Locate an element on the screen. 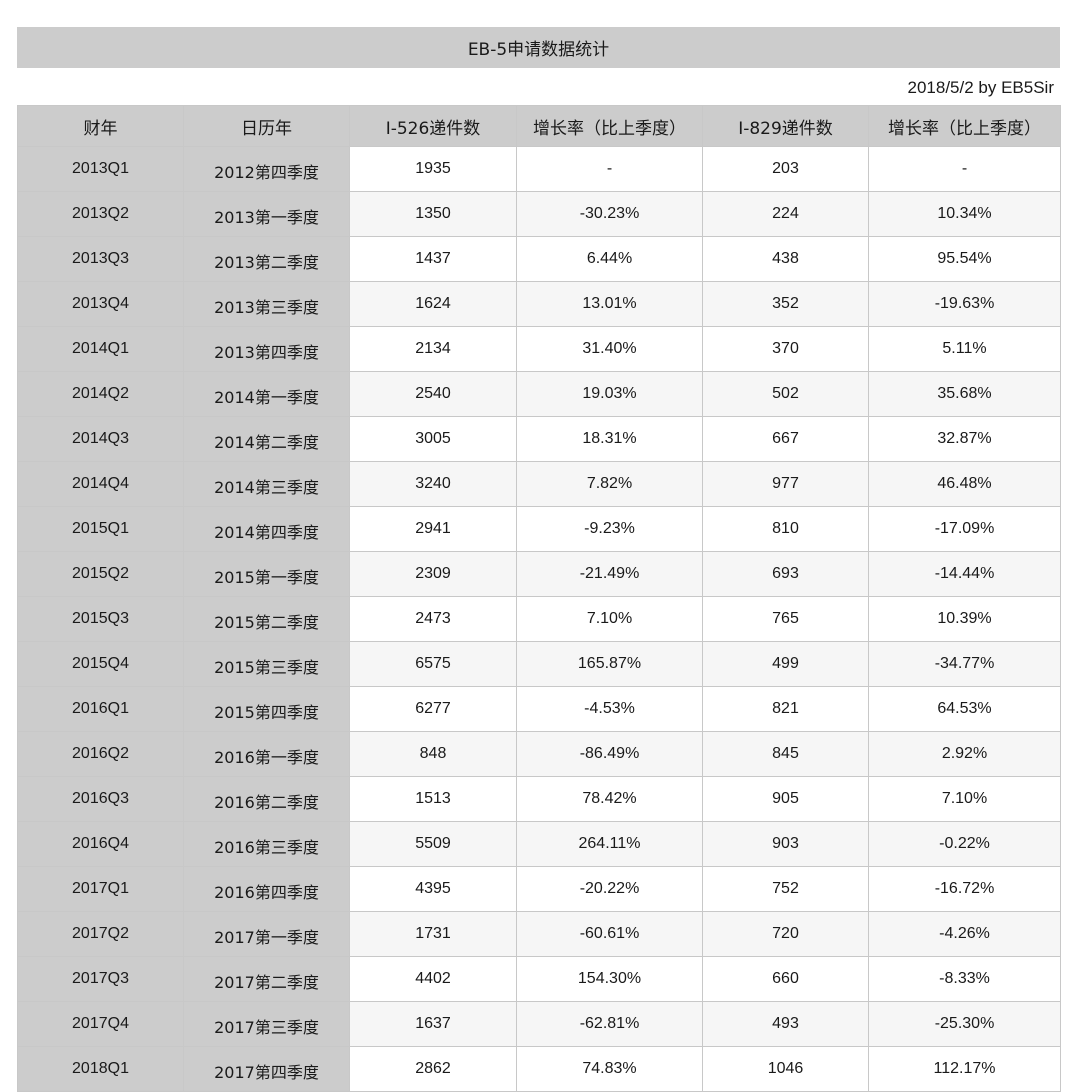  cell-i526-growth: -21.49% is located at coordinates (609, 574).